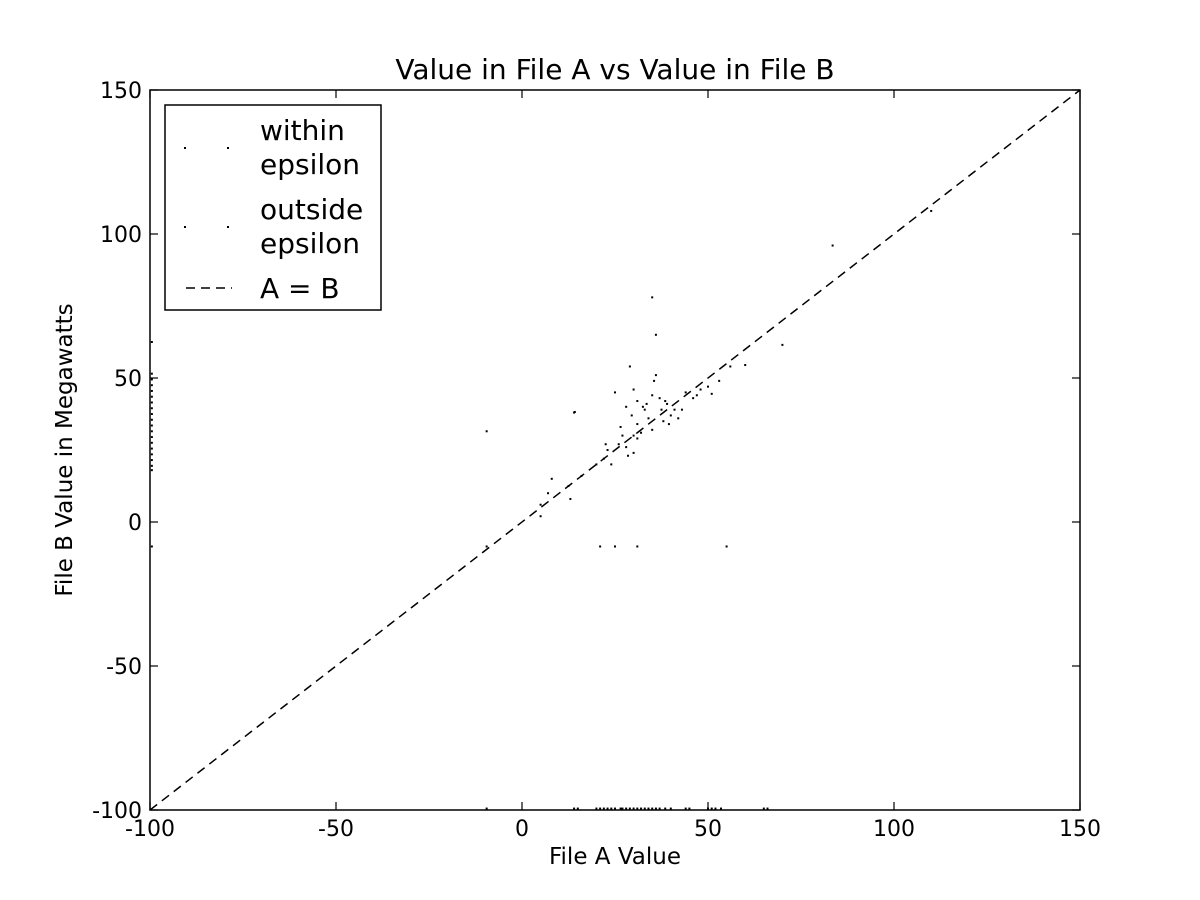  Describe the element at coordinates (121, 235) in the screenshot. I see `y-tick-label: 100` at that location.